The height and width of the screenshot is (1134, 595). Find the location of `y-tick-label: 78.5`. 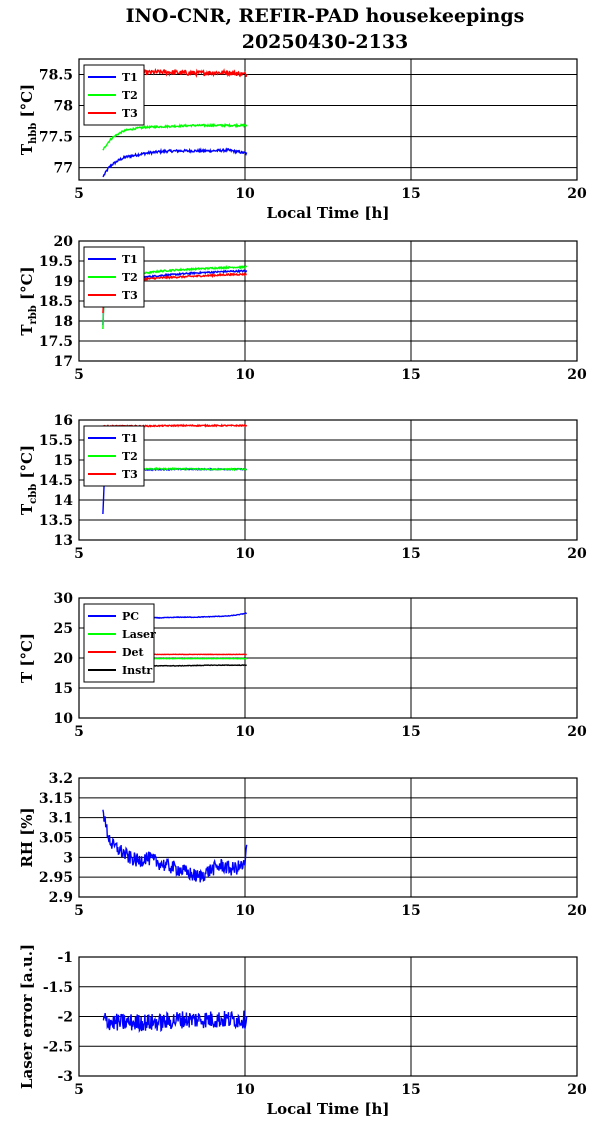

y-tick-label: 78.5 is located at coordinates (56, 76).